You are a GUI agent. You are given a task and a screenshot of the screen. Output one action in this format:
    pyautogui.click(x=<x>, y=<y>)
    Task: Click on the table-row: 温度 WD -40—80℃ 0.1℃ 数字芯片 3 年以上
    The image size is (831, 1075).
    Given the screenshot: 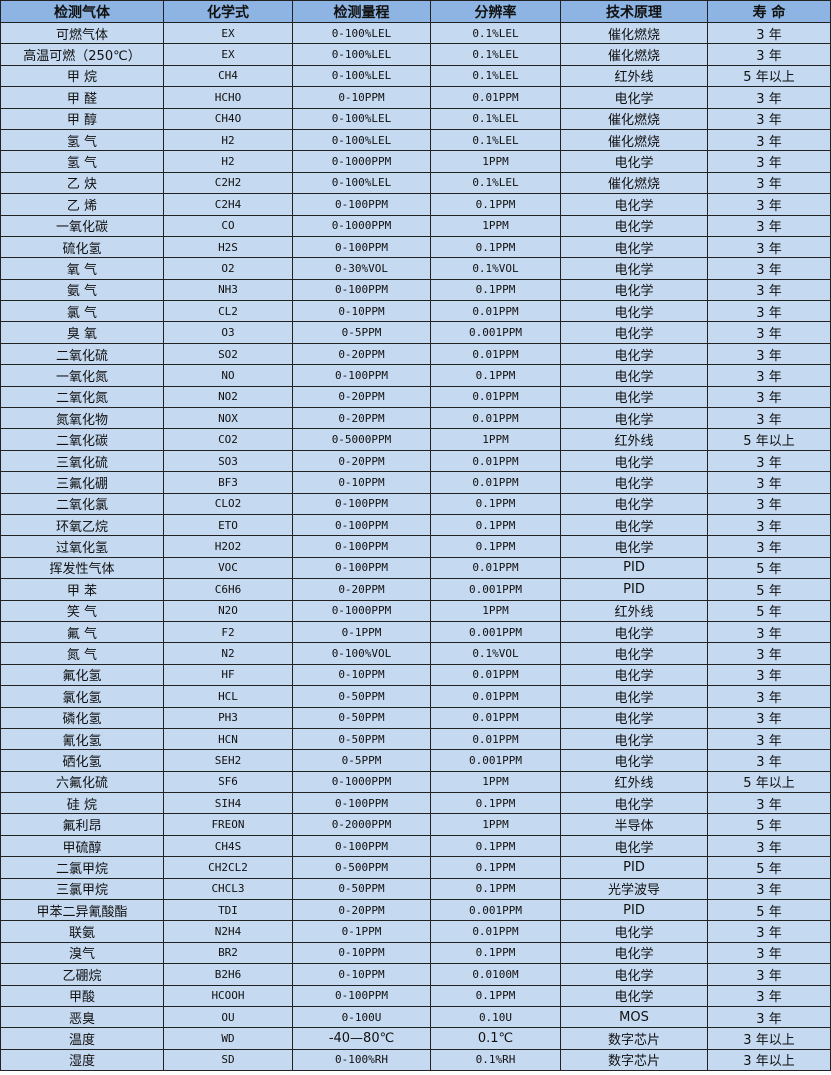 What is the action you would take?
    pyautogui.click(x=415, y=1038)
    